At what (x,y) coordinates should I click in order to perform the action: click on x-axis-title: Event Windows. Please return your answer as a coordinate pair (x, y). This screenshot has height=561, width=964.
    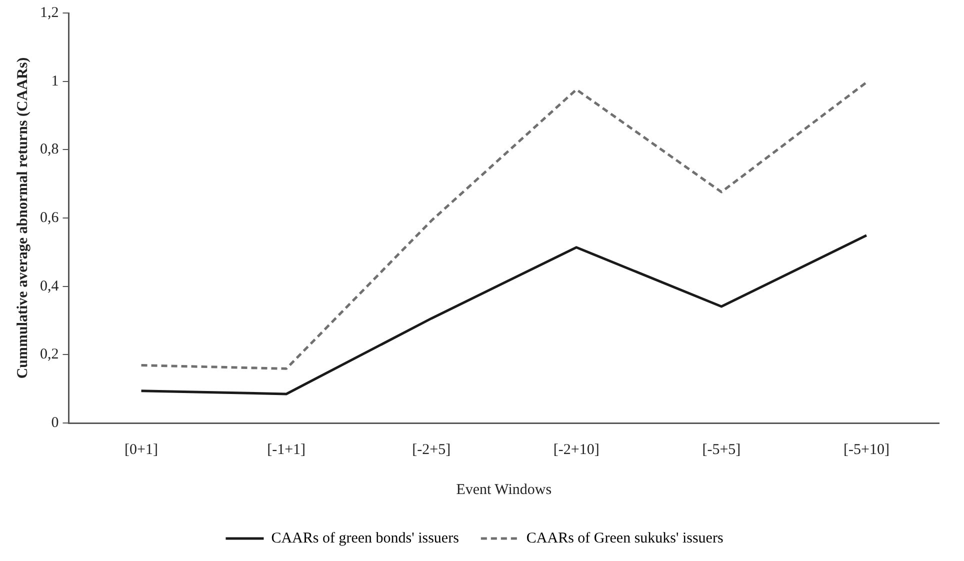
    Looking at the image, I should click on (504, 490).